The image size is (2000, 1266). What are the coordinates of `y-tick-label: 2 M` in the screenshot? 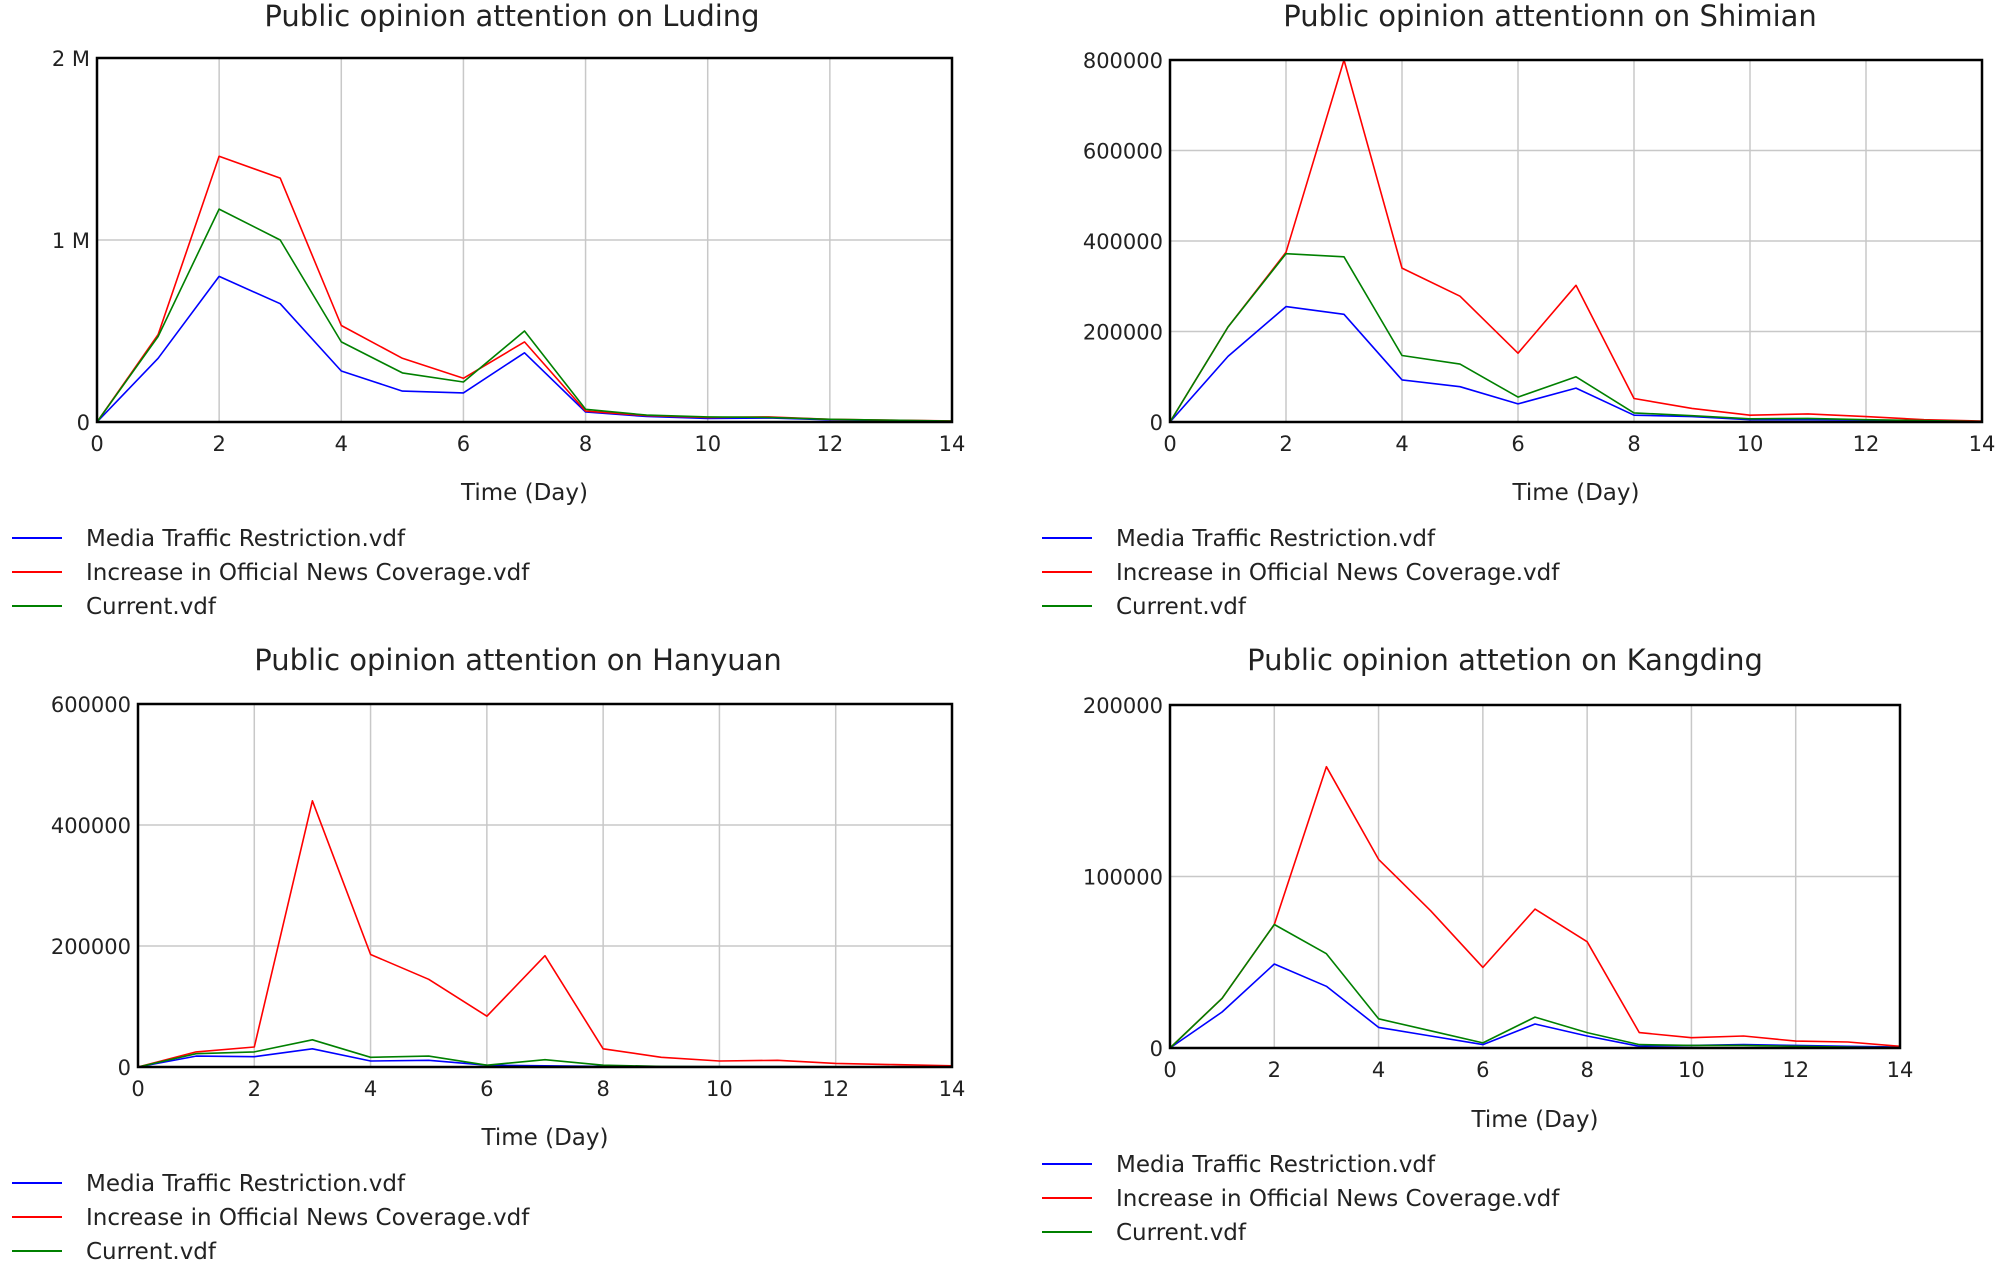 It's located at (71, 59).